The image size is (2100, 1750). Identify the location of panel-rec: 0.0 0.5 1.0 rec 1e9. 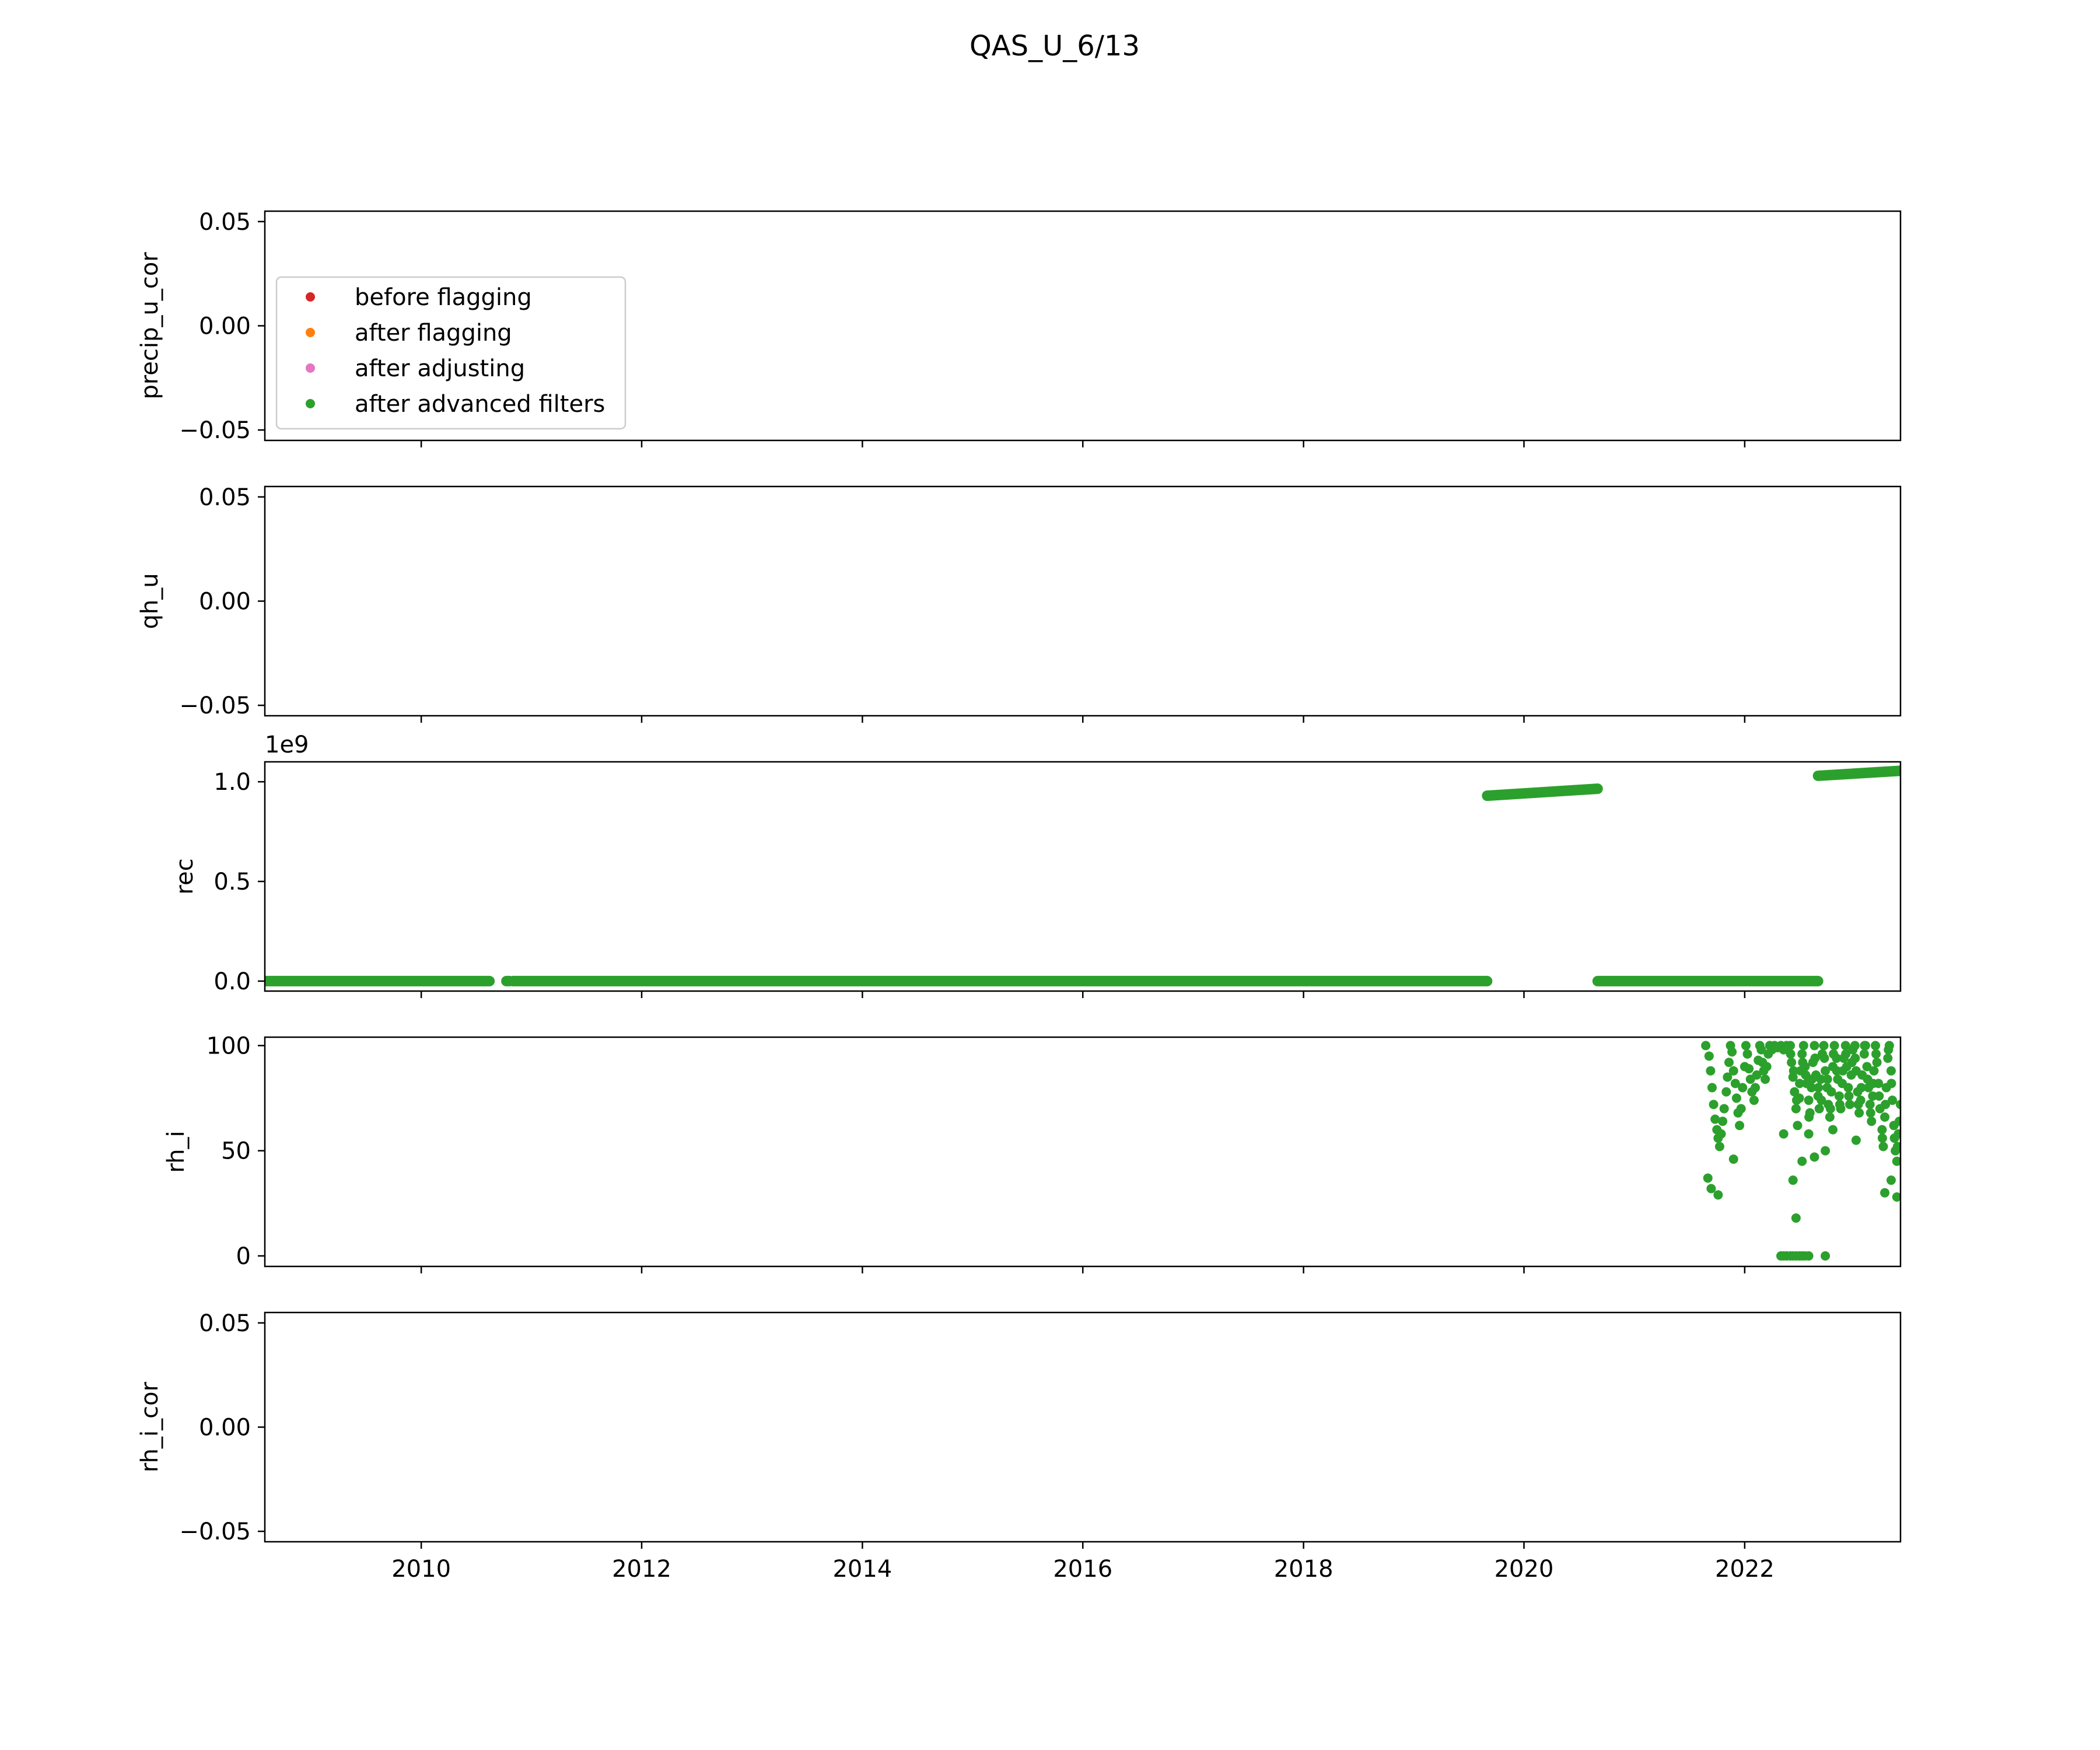
(1037, 865).